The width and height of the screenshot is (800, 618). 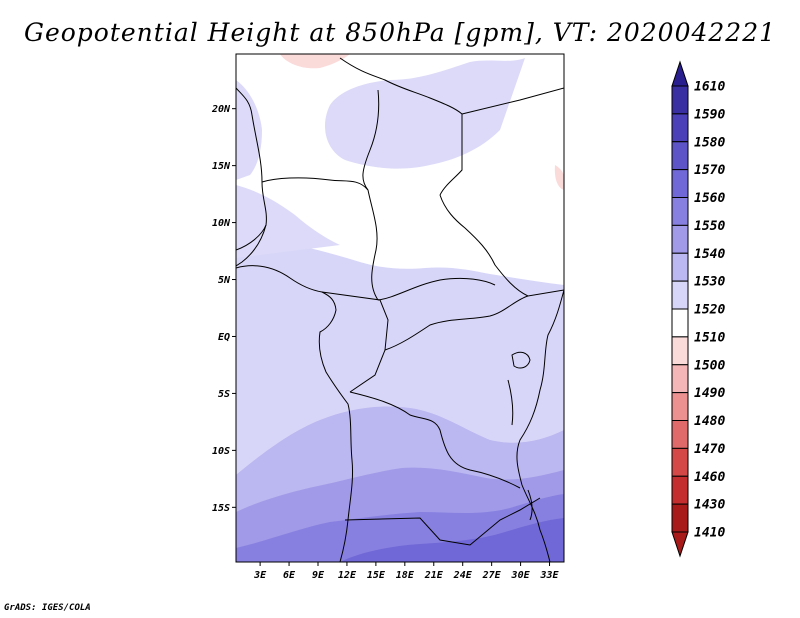 What do you see at coordinates (709, 282) in the screenshot?
I see `colorbar-label: 1530` at bounding box center [709, 282].